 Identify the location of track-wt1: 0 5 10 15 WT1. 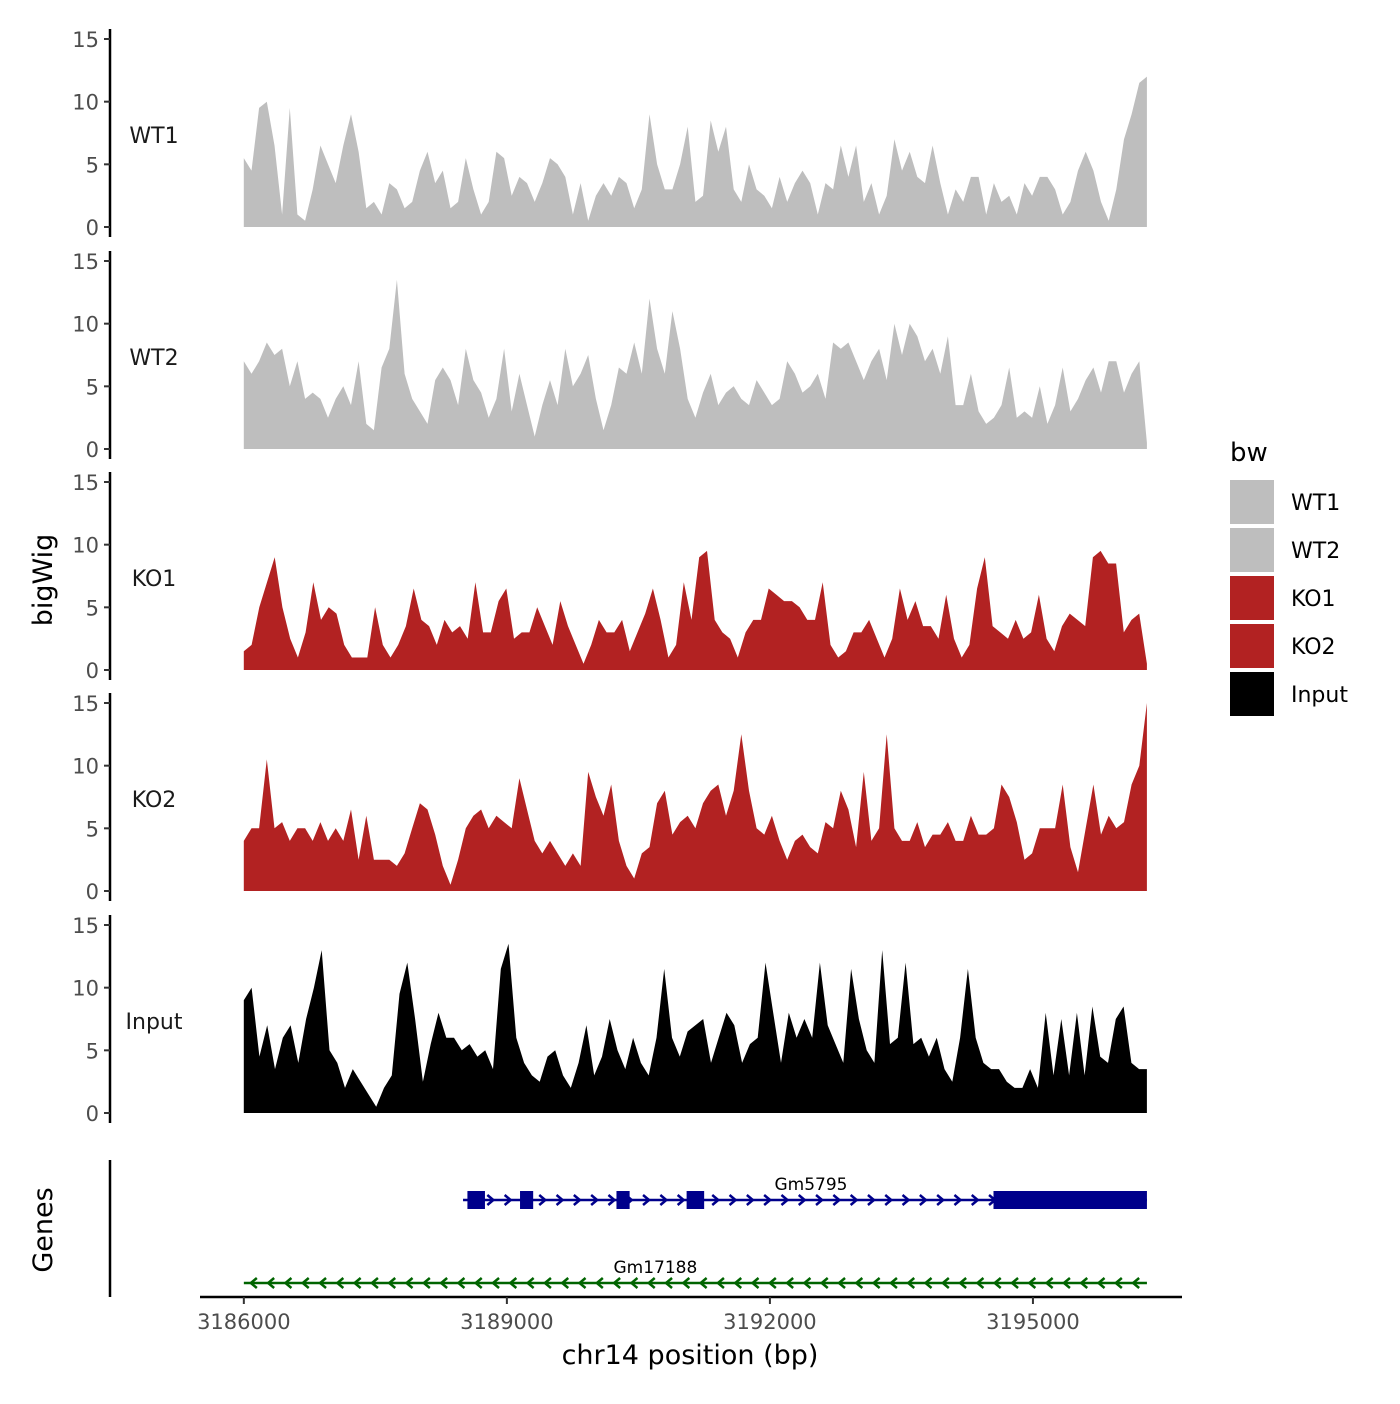
(609, 134).